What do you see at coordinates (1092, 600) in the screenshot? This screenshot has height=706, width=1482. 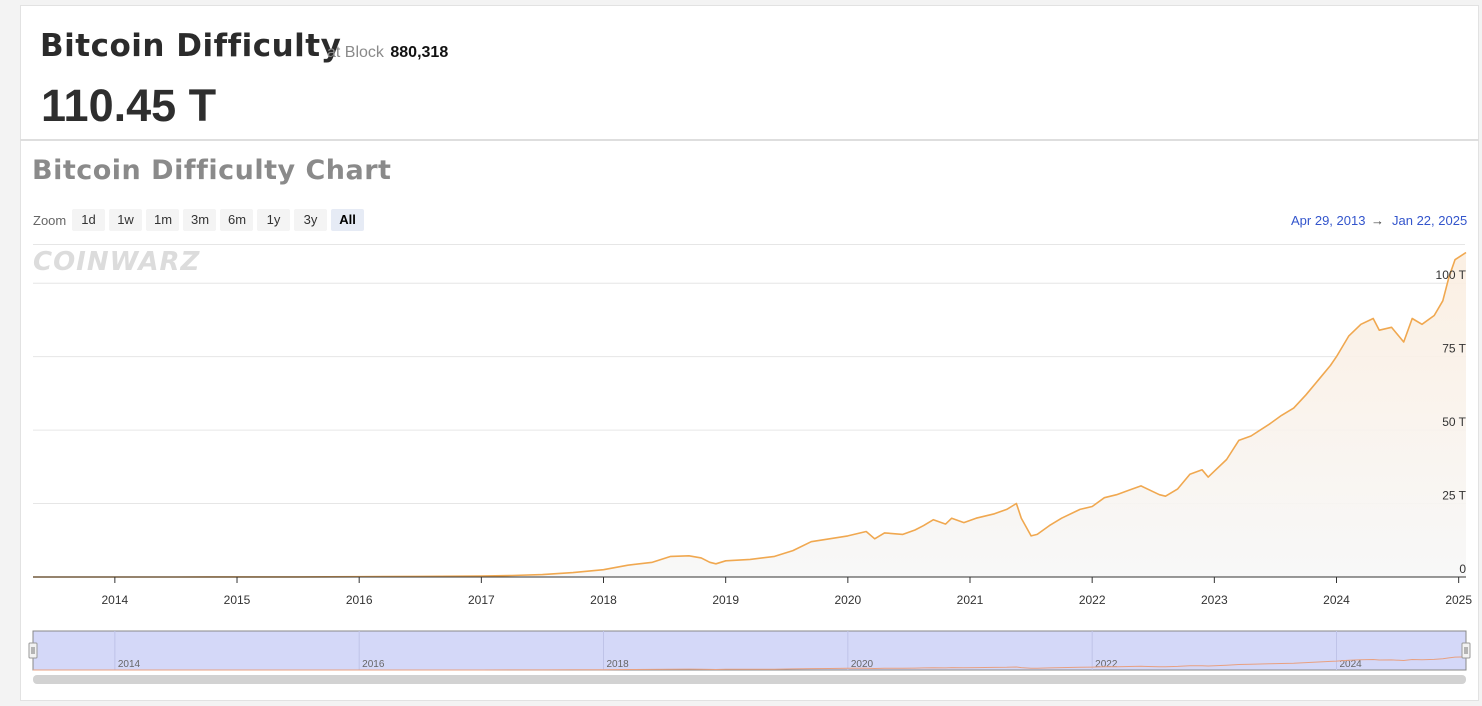 I see `x-tick-label: 2022` at bounding box center [1092, 600].